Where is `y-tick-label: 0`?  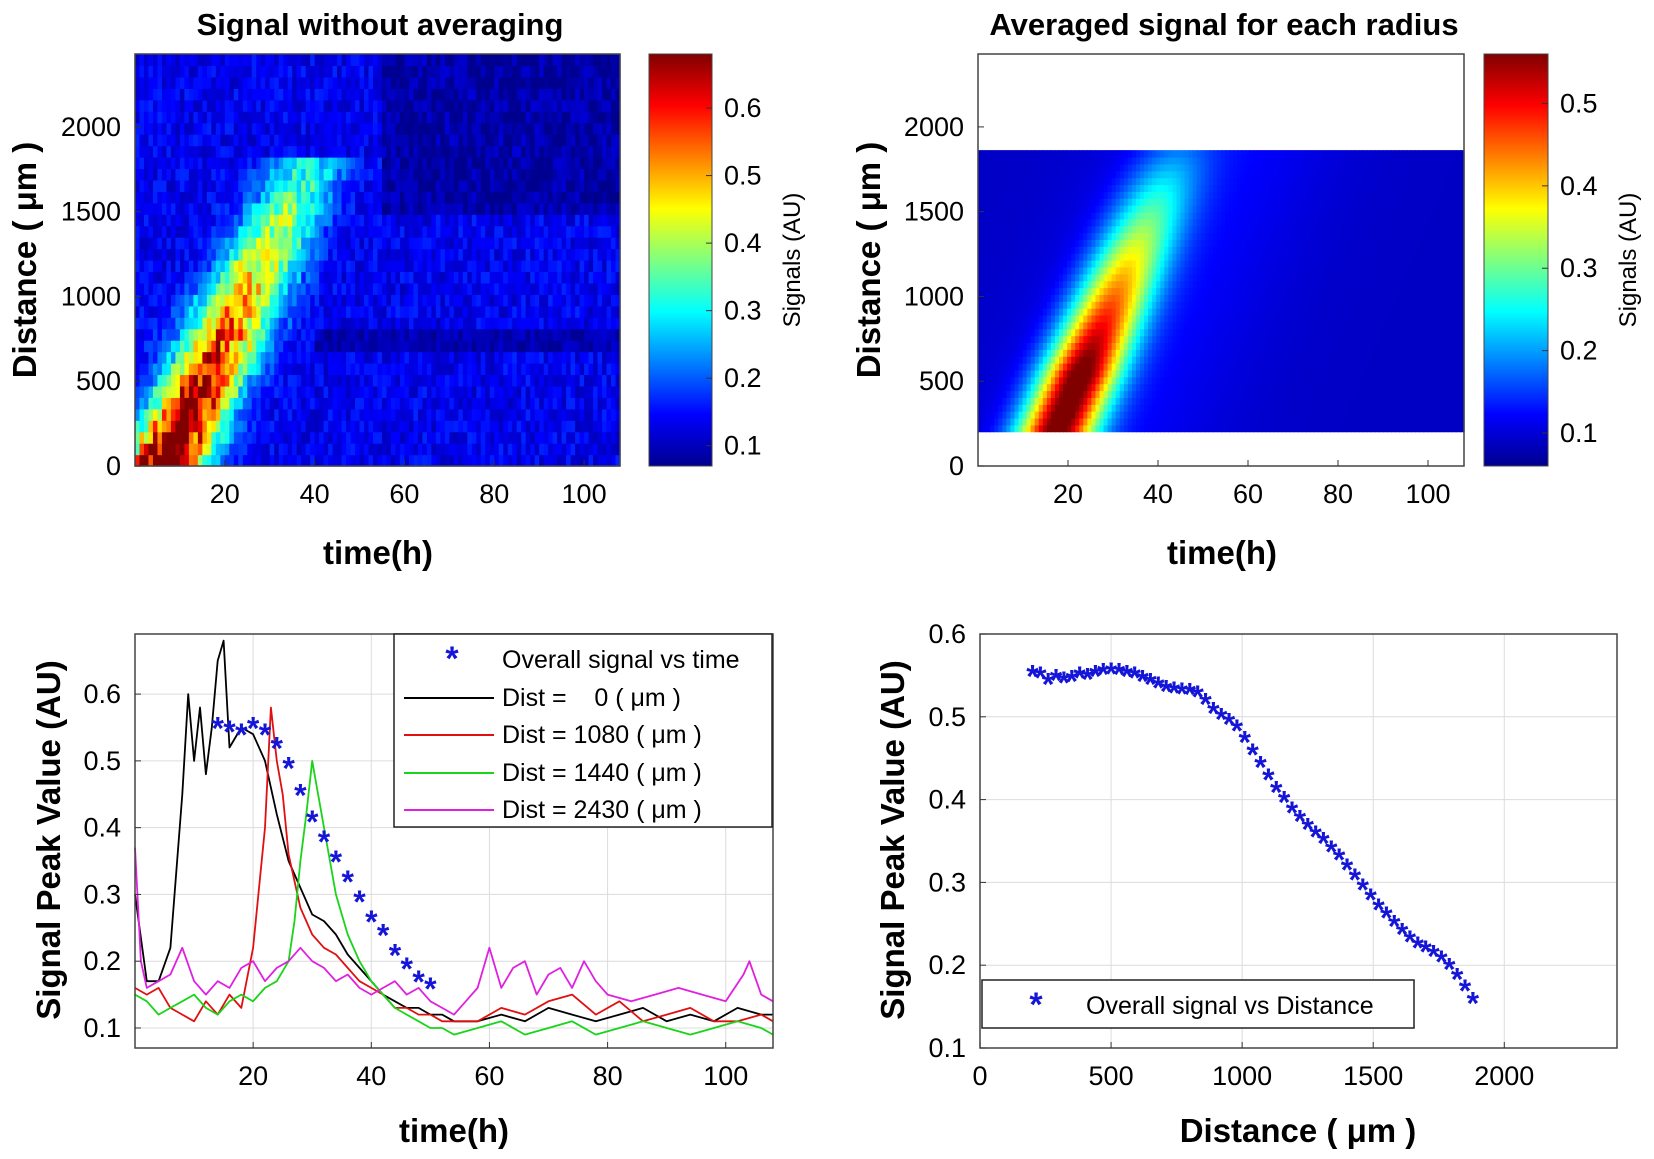
y-tick-label: 0 is located at coordinates (113, 466).